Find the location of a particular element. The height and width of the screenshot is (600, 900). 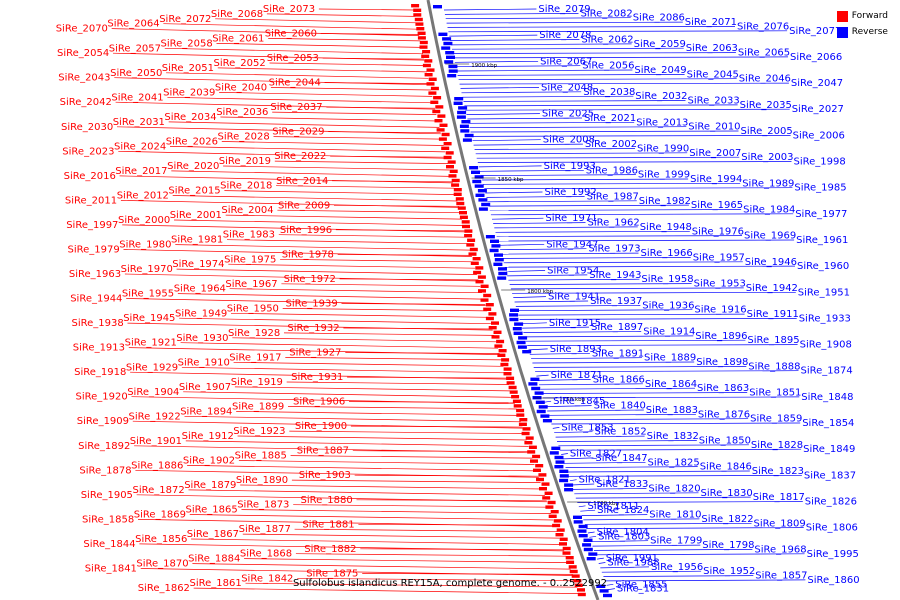

gene-label: SiRe_1874 is located at coordinates (827, 371).